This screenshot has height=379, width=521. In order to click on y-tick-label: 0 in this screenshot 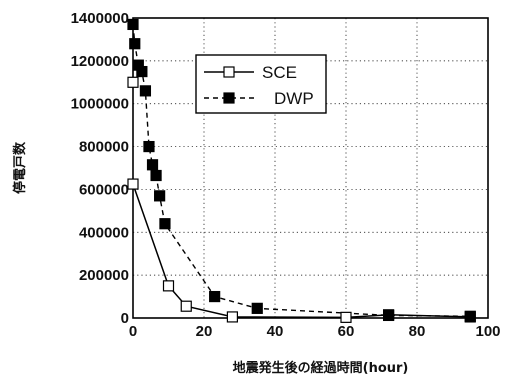, I will do `click(125, 318)`.